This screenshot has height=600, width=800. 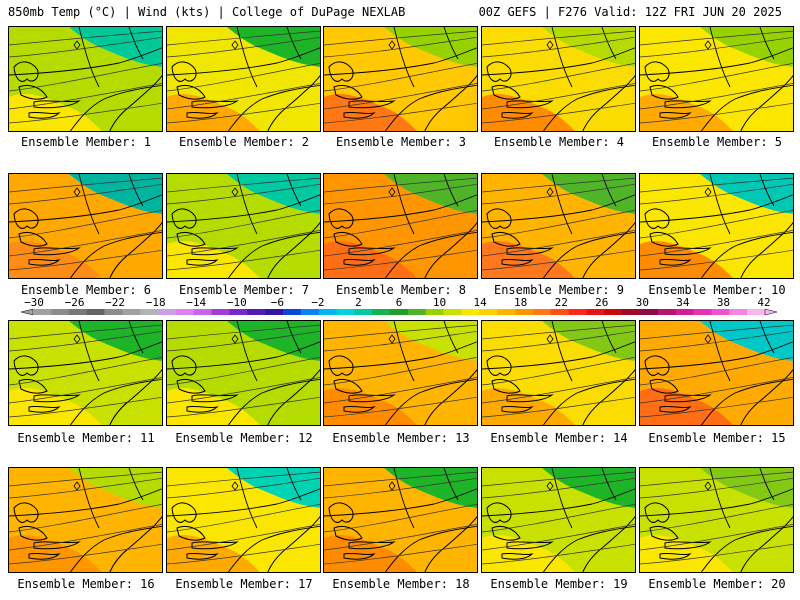 What do you see at coordinates (86, 438) in the screenshot?
I see `panel-label-11: Ensemble Member: 11` at bounding box center [86, 438].